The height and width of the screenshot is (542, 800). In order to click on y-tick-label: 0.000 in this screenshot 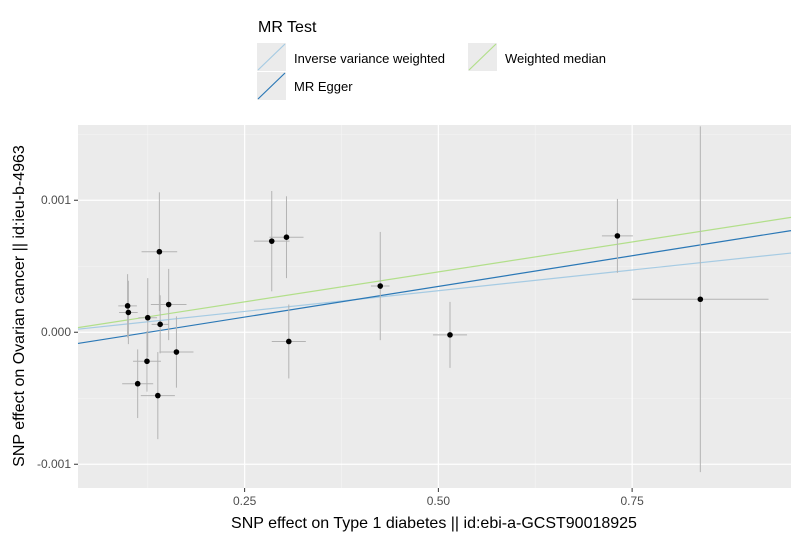, I will do `click(56, 332)`.